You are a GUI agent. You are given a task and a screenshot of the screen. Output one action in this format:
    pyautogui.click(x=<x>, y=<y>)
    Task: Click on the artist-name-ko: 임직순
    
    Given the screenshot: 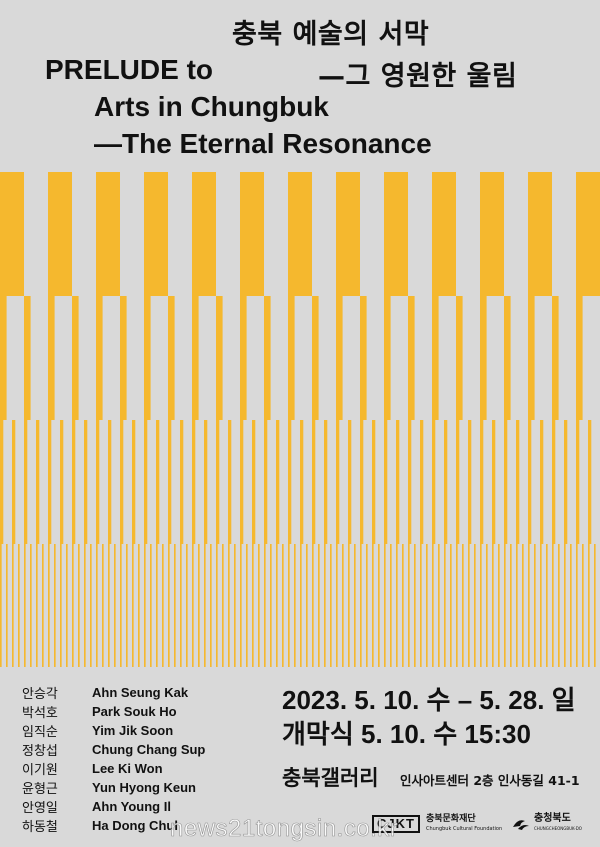 What is the action you would take?
    pyautogui.click(x=40, y=732)
    